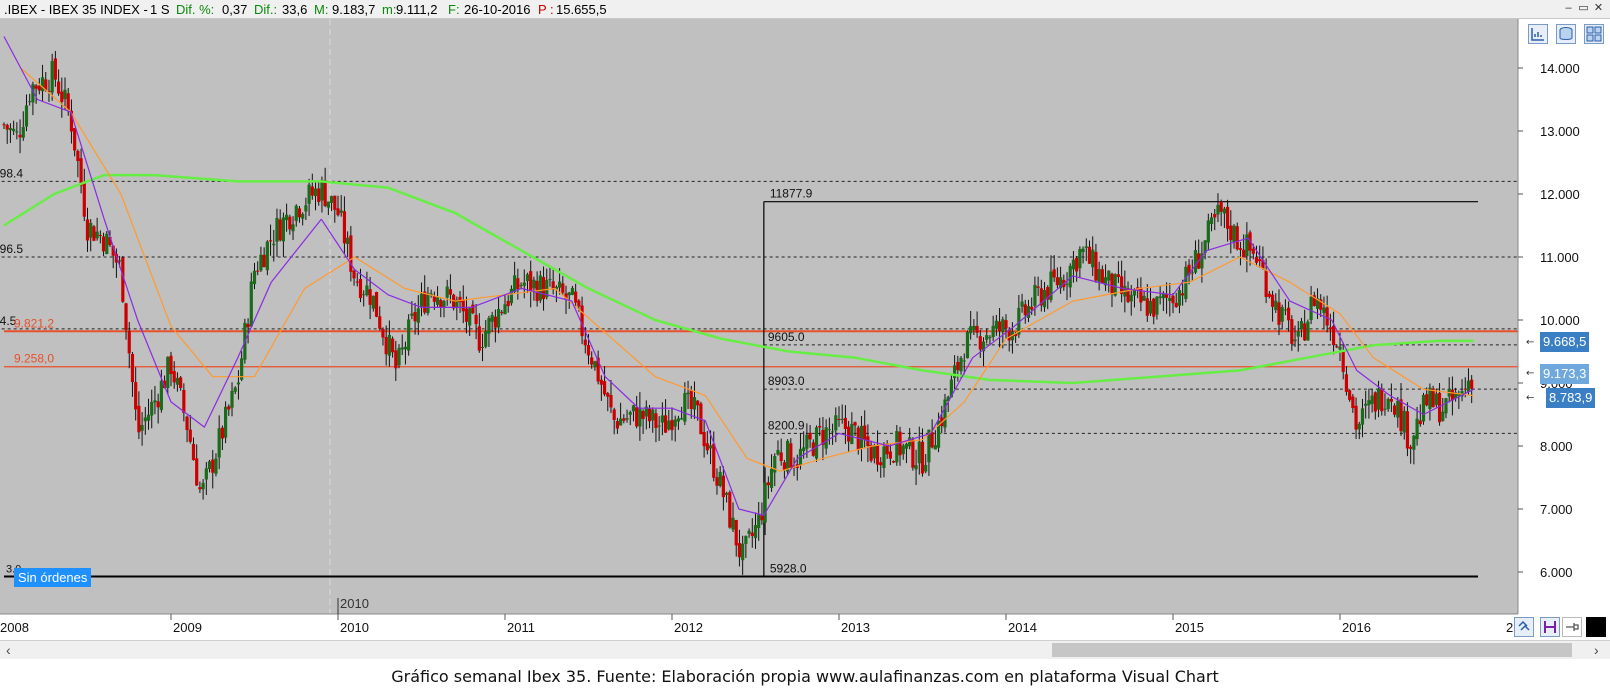 This screenshot has width=1610, height=697. Describe the element at coordinates (1509, 627) in the screenshot. I see `x-tick-label: 2` at that location.